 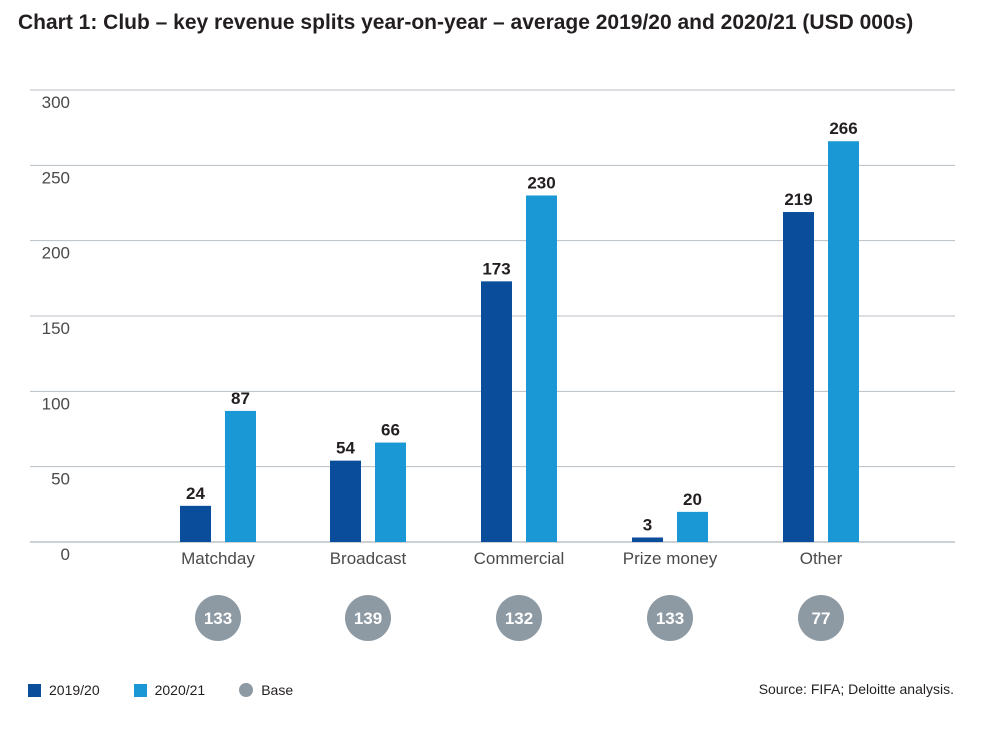 What do you see at coordinates (519, 558) in the screenshot?
I see `x-tick-label-commercial: Commercial` at bounding box center [519, 558].